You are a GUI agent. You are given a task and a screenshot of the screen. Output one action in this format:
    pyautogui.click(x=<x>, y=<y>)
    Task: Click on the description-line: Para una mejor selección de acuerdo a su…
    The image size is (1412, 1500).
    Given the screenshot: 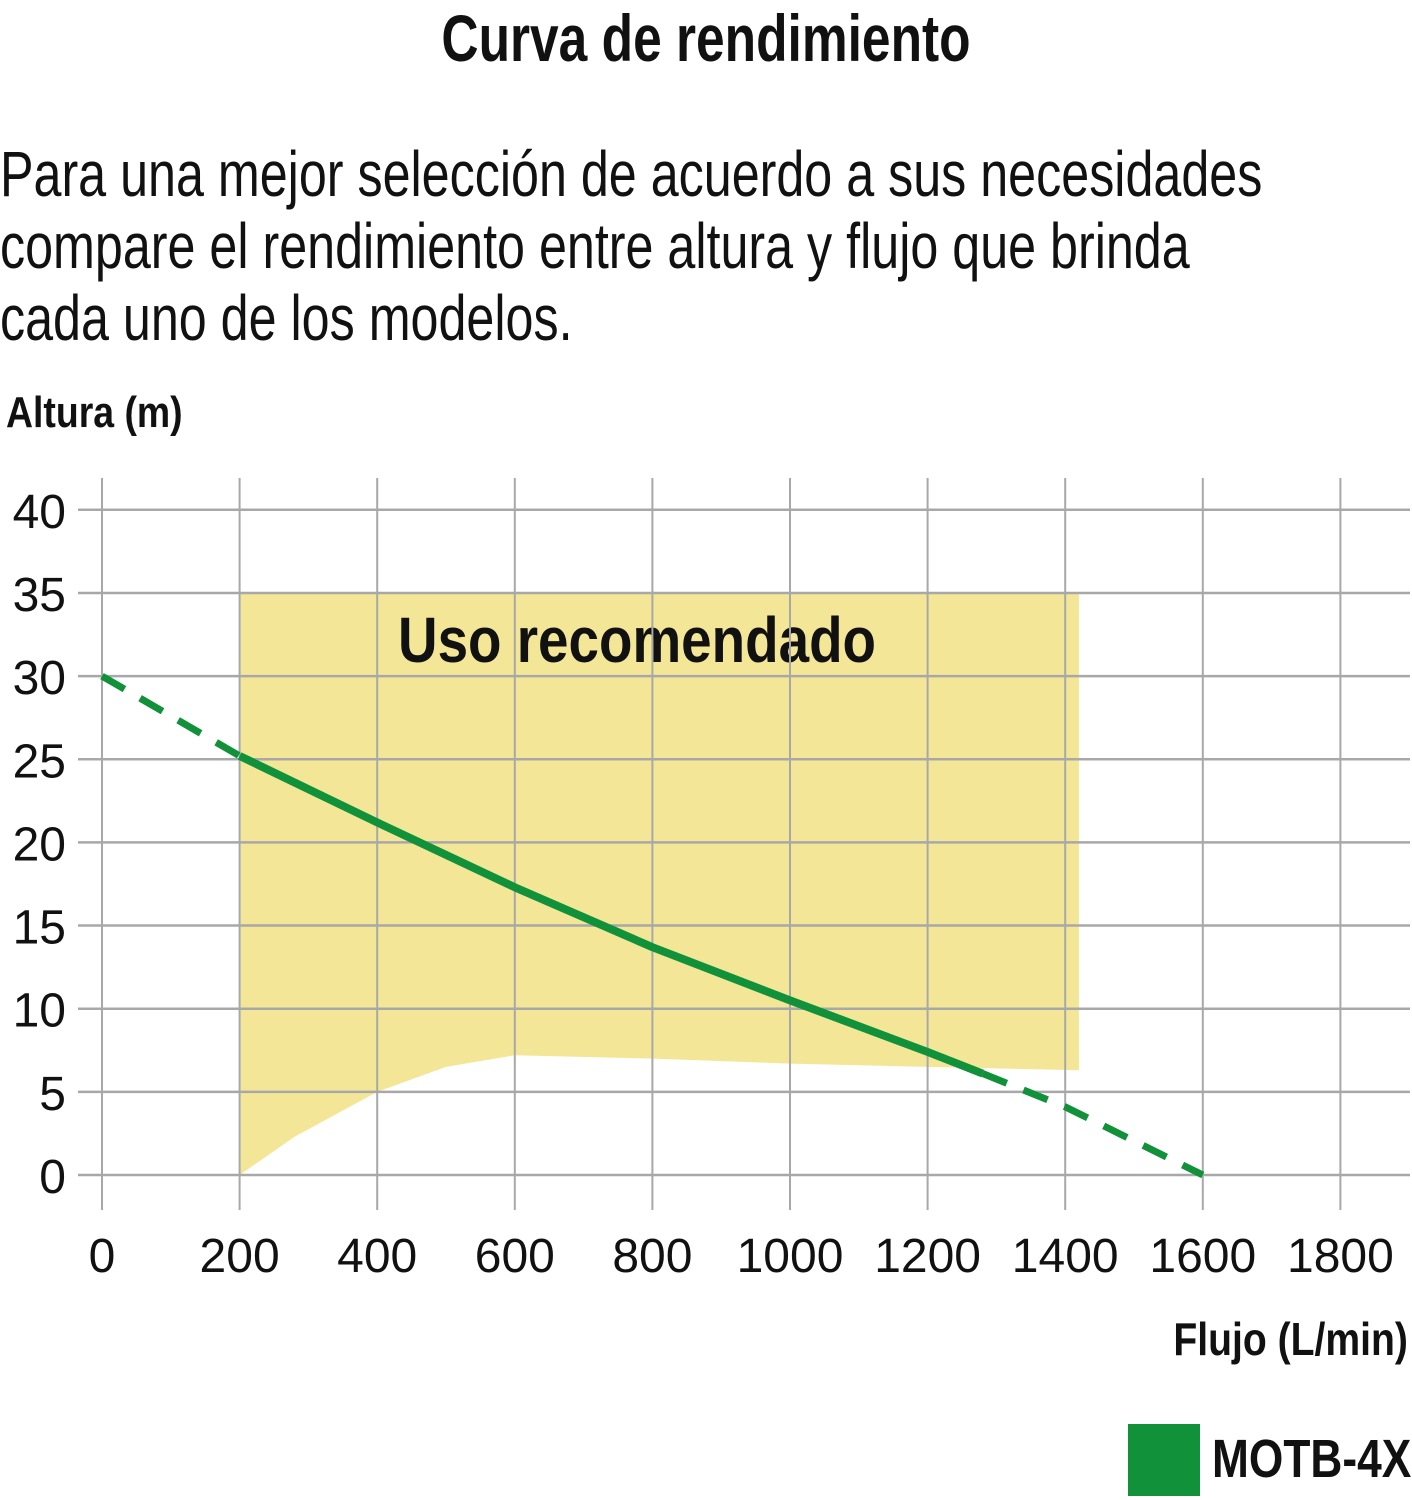 What is the action you would take?
    pyautogui.click(x=631, y=174)
    